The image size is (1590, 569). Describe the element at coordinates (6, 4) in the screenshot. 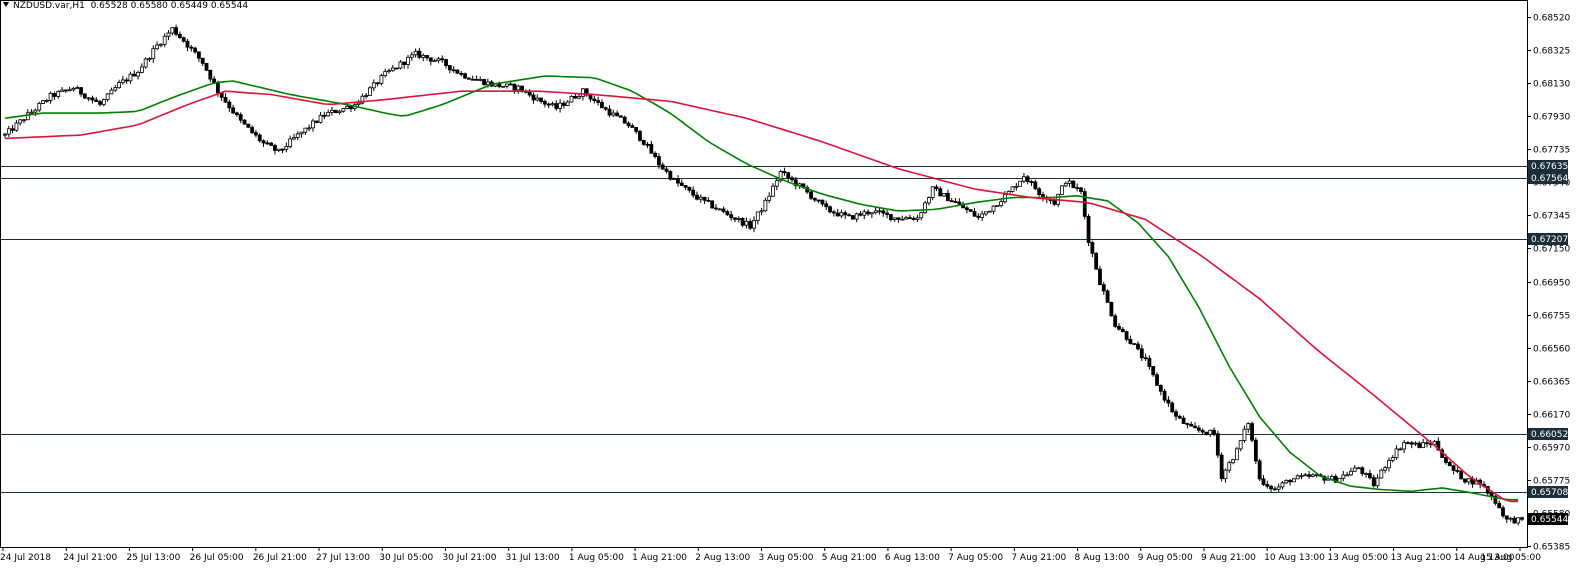

I see `chart-menu-triangle-icon` at that location.